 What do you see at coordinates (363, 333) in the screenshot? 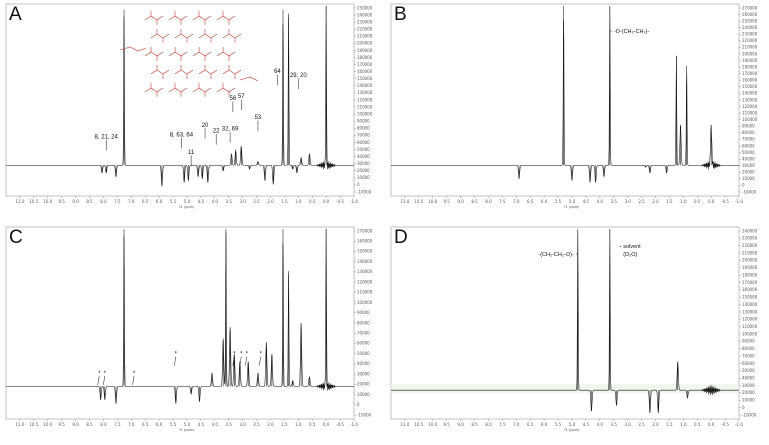
I see `y-tick-label: 70000` at bounding box center [363, 333].